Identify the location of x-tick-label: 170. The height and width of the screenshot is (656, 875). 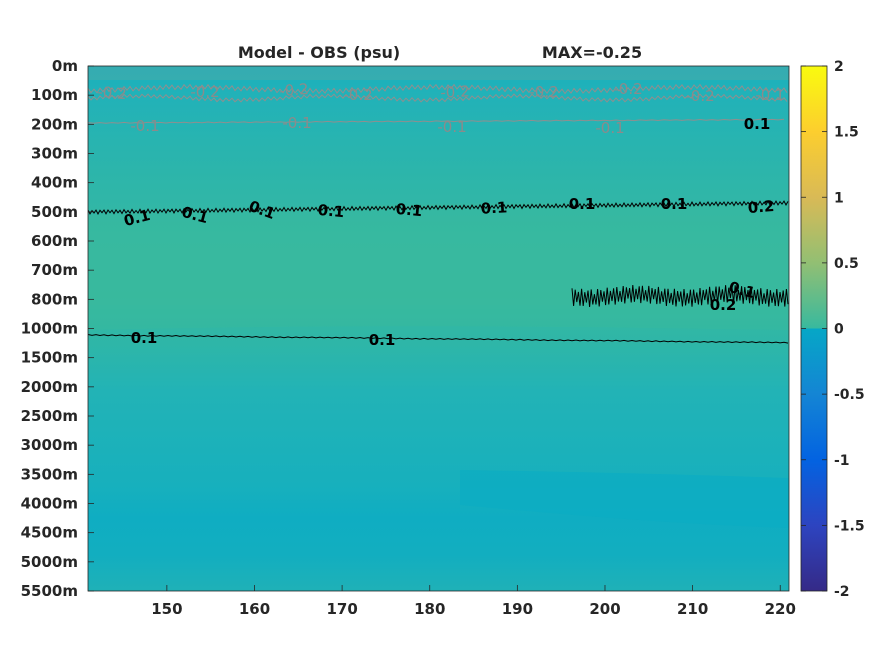
(341, 609).